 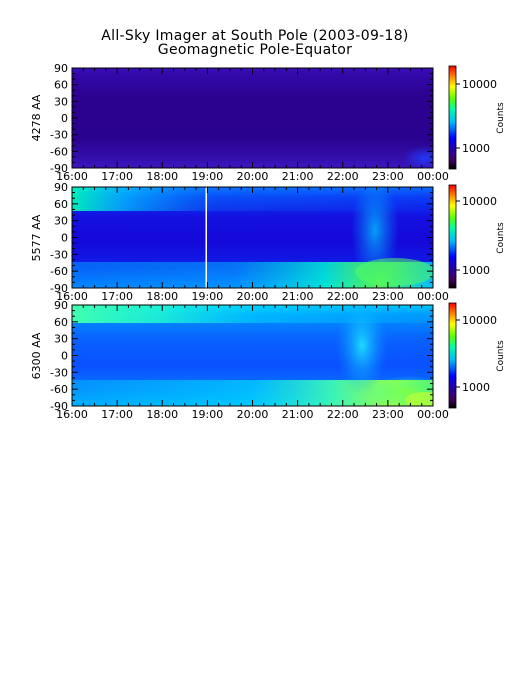 What do you see at coordinates (452, 117) in the screenshot?
I see `colorbar-4278-scale` at bounding box center [452, 117].